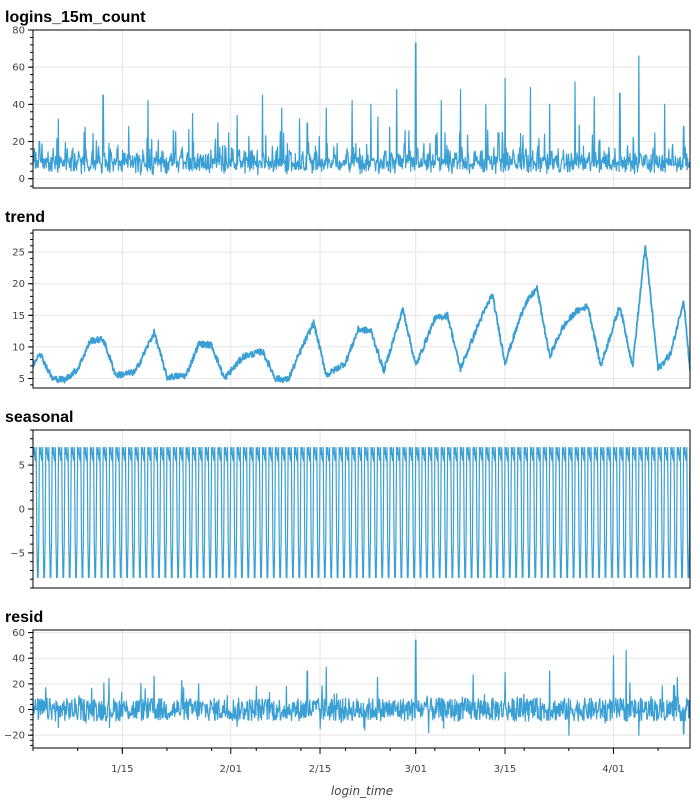  Describe the element at coordinates (18, 253) in the screenshot. I see `y-tick-label: 25` at that location.